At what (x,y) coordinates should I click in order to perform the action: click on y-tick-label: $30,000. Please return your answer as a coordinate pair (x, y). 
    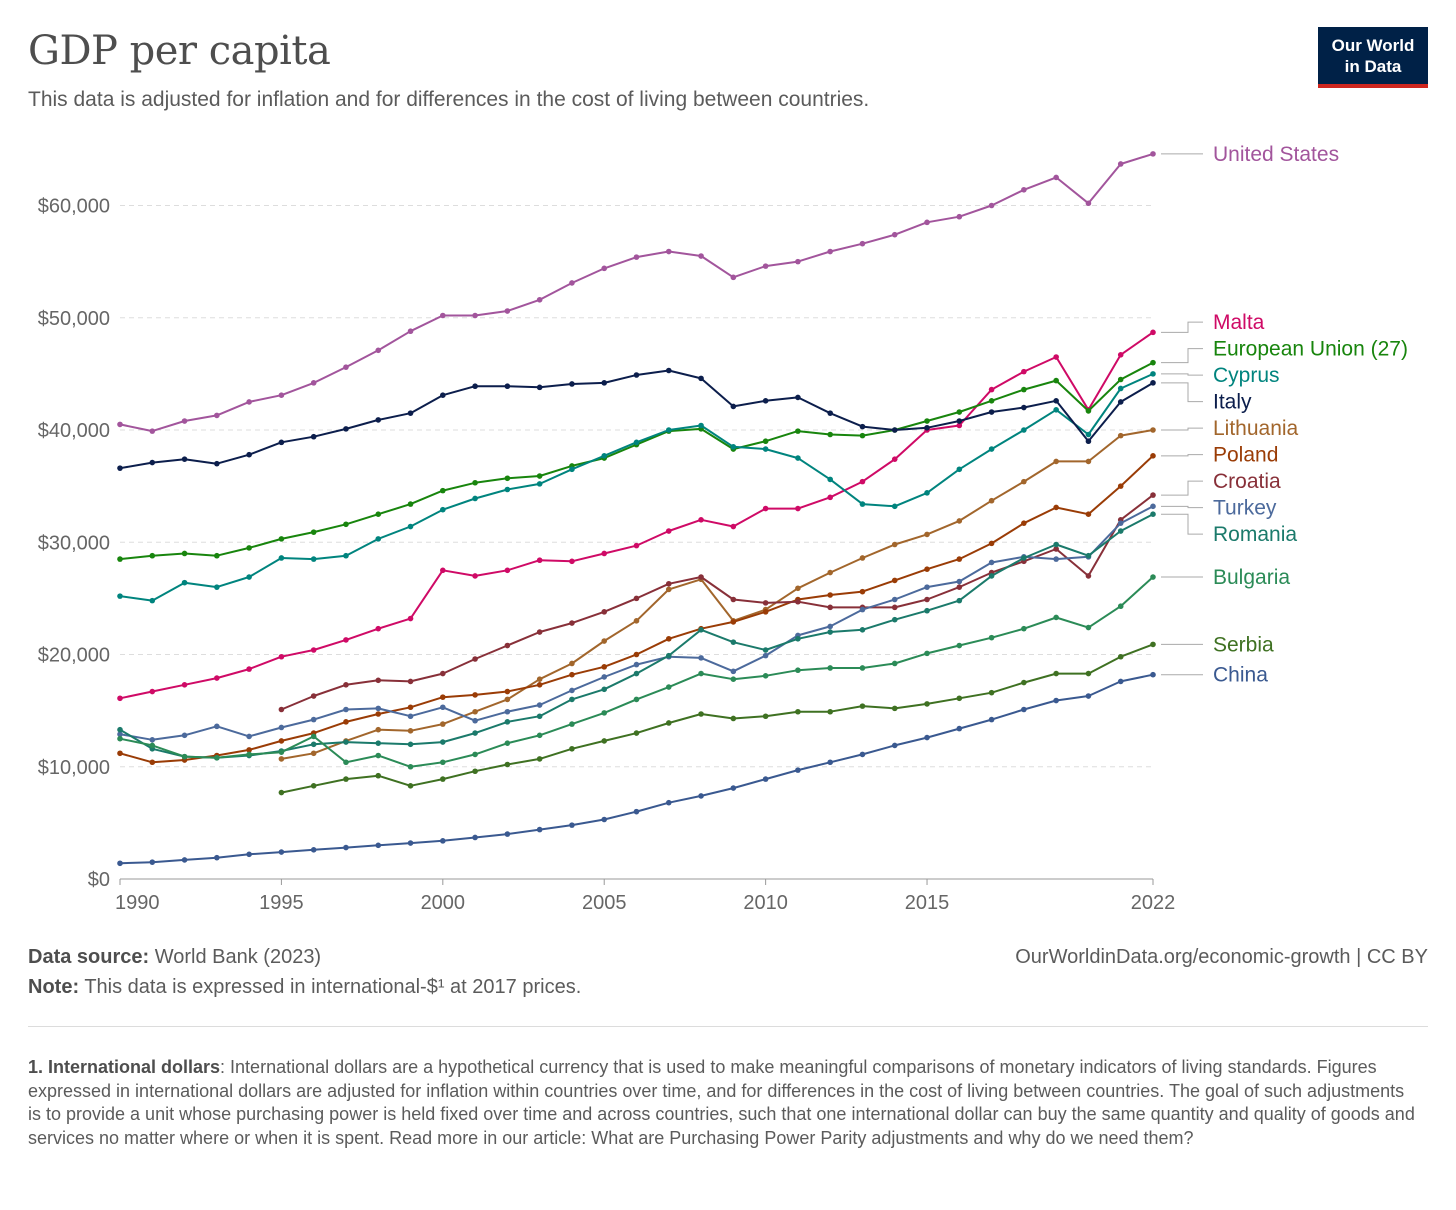
    Looking at the image, I should click on (74, 543).